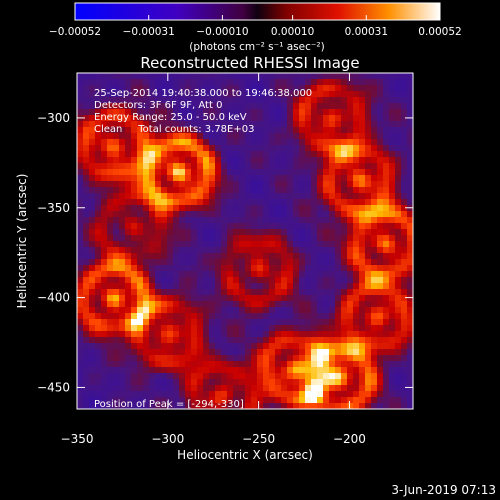 The image size is (500, 500). What do you see at coordinates (258, 439) in the screenshot?
I see `x-tick-label: −250` at bounding box center [258, 439].